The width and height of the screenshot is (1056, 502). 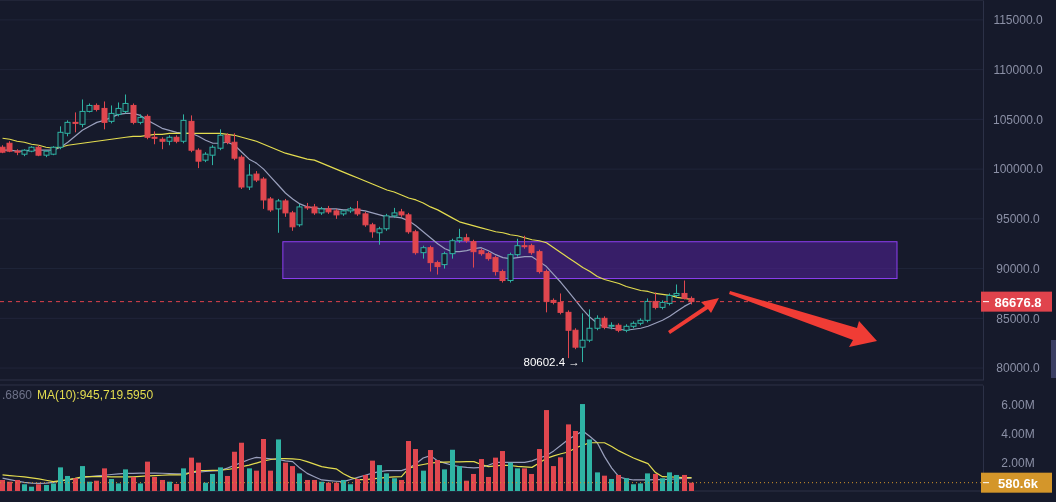 What do you see at coordinates (17, 395) in the screenshot?
I see `annotation: .6860` at bounding box center [17, 395].